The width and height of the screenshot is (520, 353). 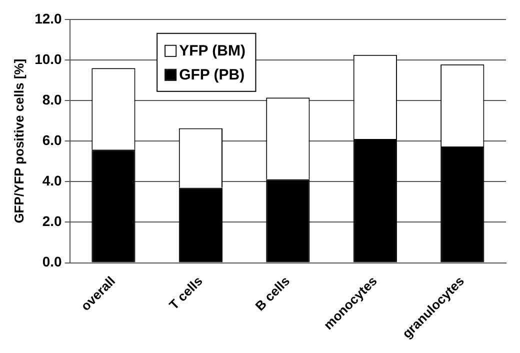 What do you see at coordinates (52, 221) in the screenshot?
I see `y-tick-label: 2.0` at bounding box center [52, 221].